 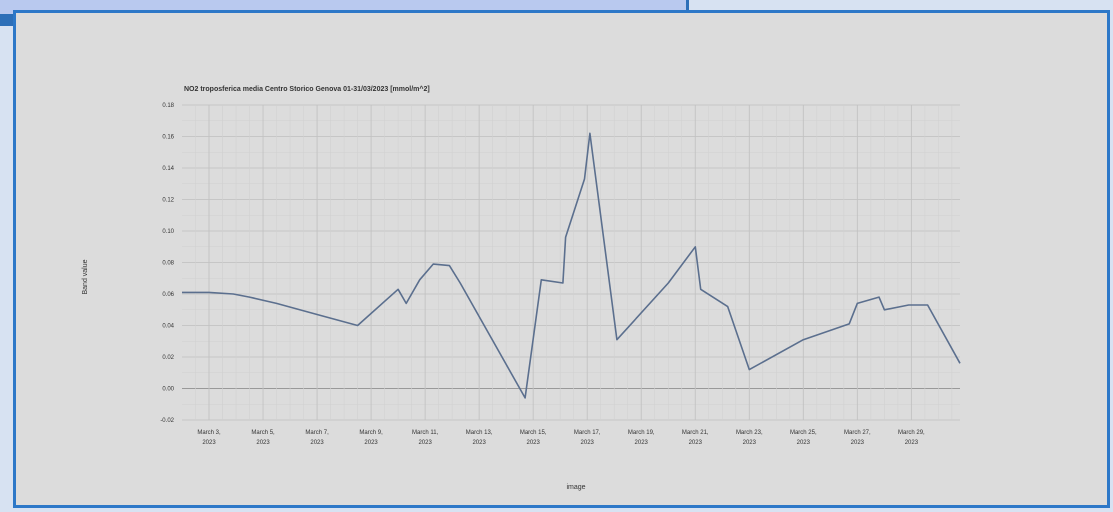 I want to click on y-tick-label: 0.06, so click(x=168, y=295).